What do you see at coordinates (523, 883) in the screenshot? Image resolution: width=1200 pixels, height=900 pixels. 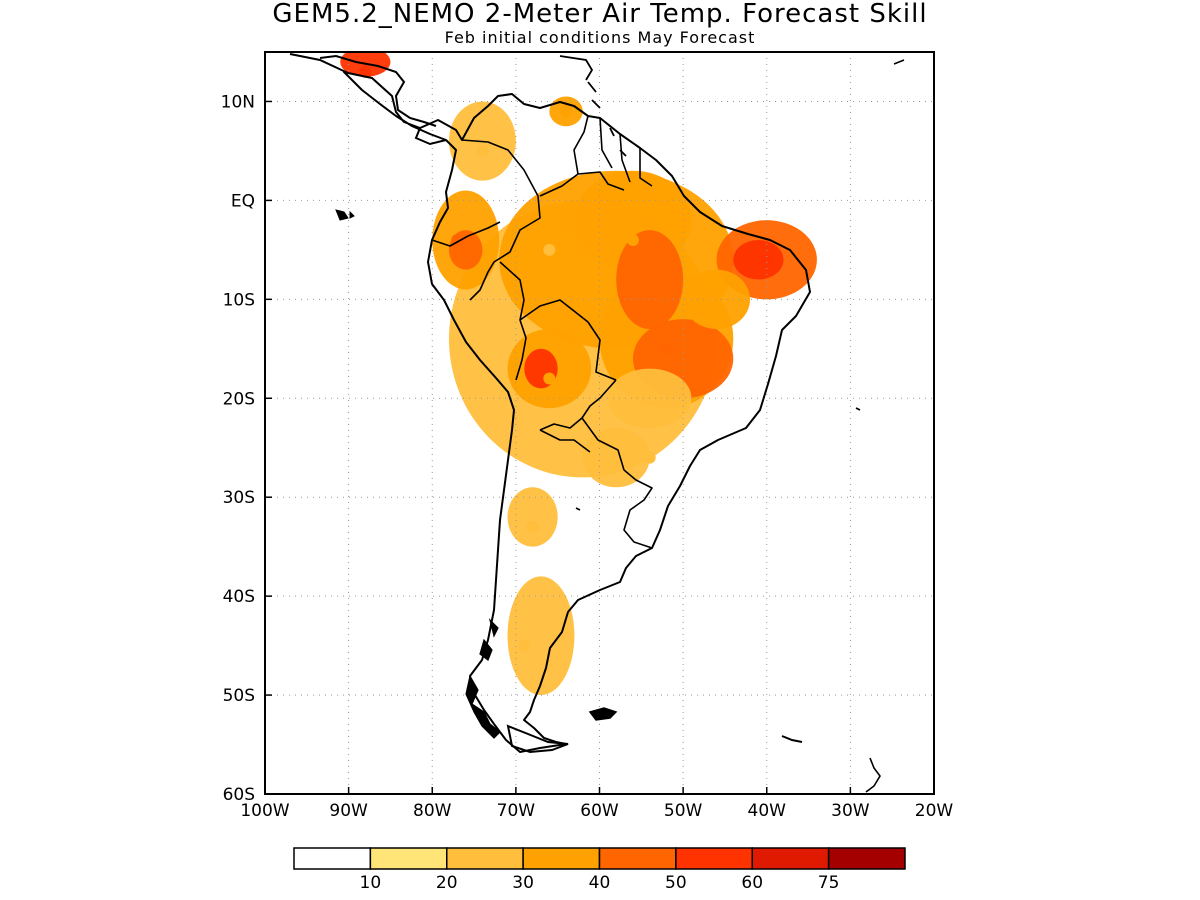 I see `colorbar-label: 30` at bounding box center [523, 883].